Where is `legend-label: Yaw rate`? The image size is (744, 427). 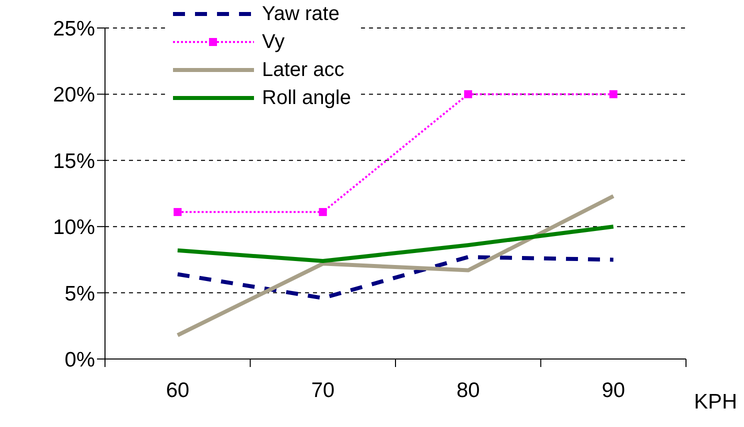 legend-label: Yaw rate is located at coordinates (301, 14).